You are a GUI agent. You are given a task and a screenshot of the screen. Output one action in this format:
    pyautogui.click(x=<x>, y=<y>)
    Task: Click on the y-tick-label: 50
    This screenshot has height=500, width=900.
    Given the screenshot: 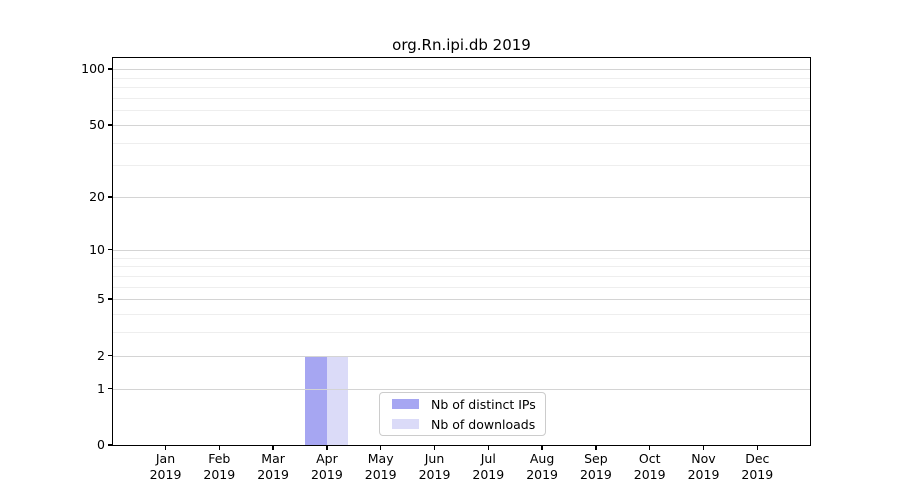 What is the action you would take?
    pyautogui.click(x=97, y=124)
    